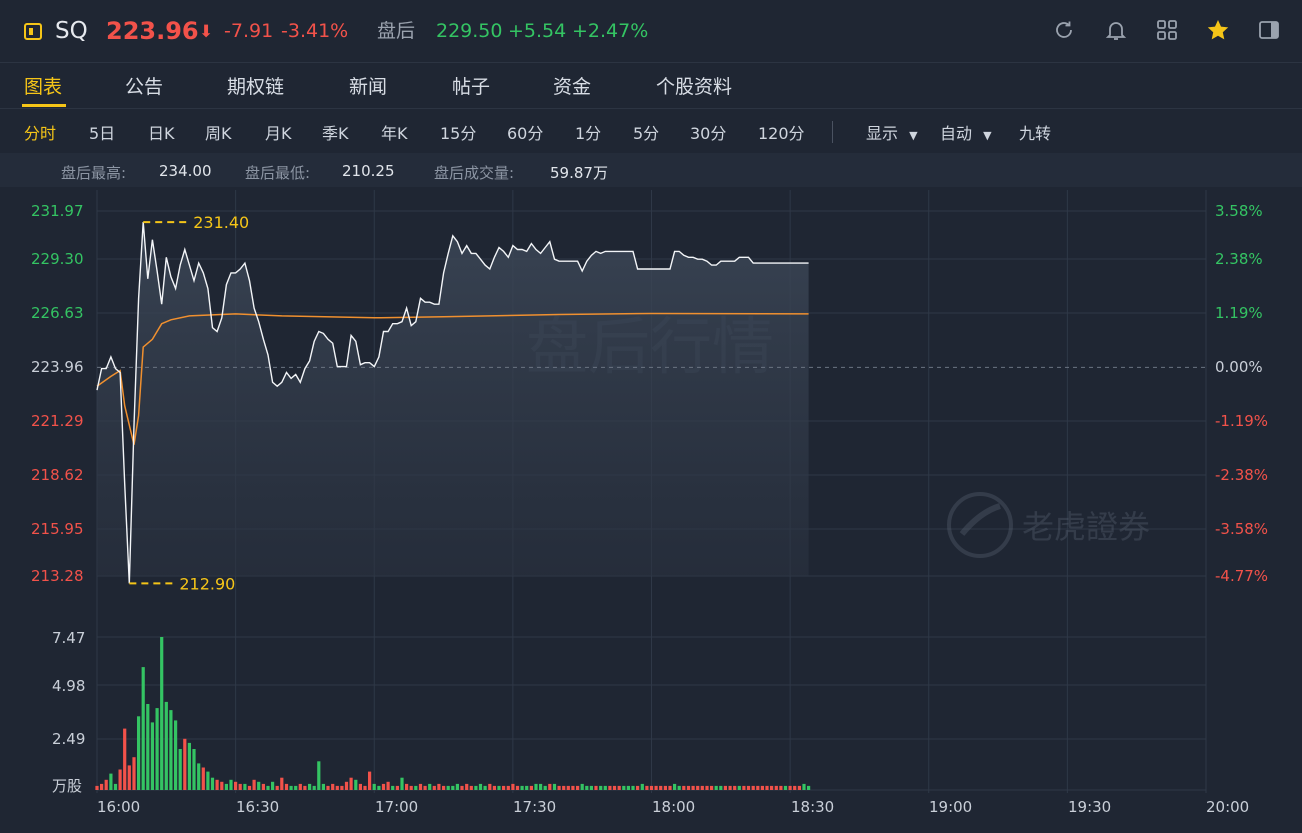 This screenshot has height=833, width=1302. What do you see at coordinates (781, 133) in the screenshot?
I see `period-120m: 120分` at bounding box center [781, 133].